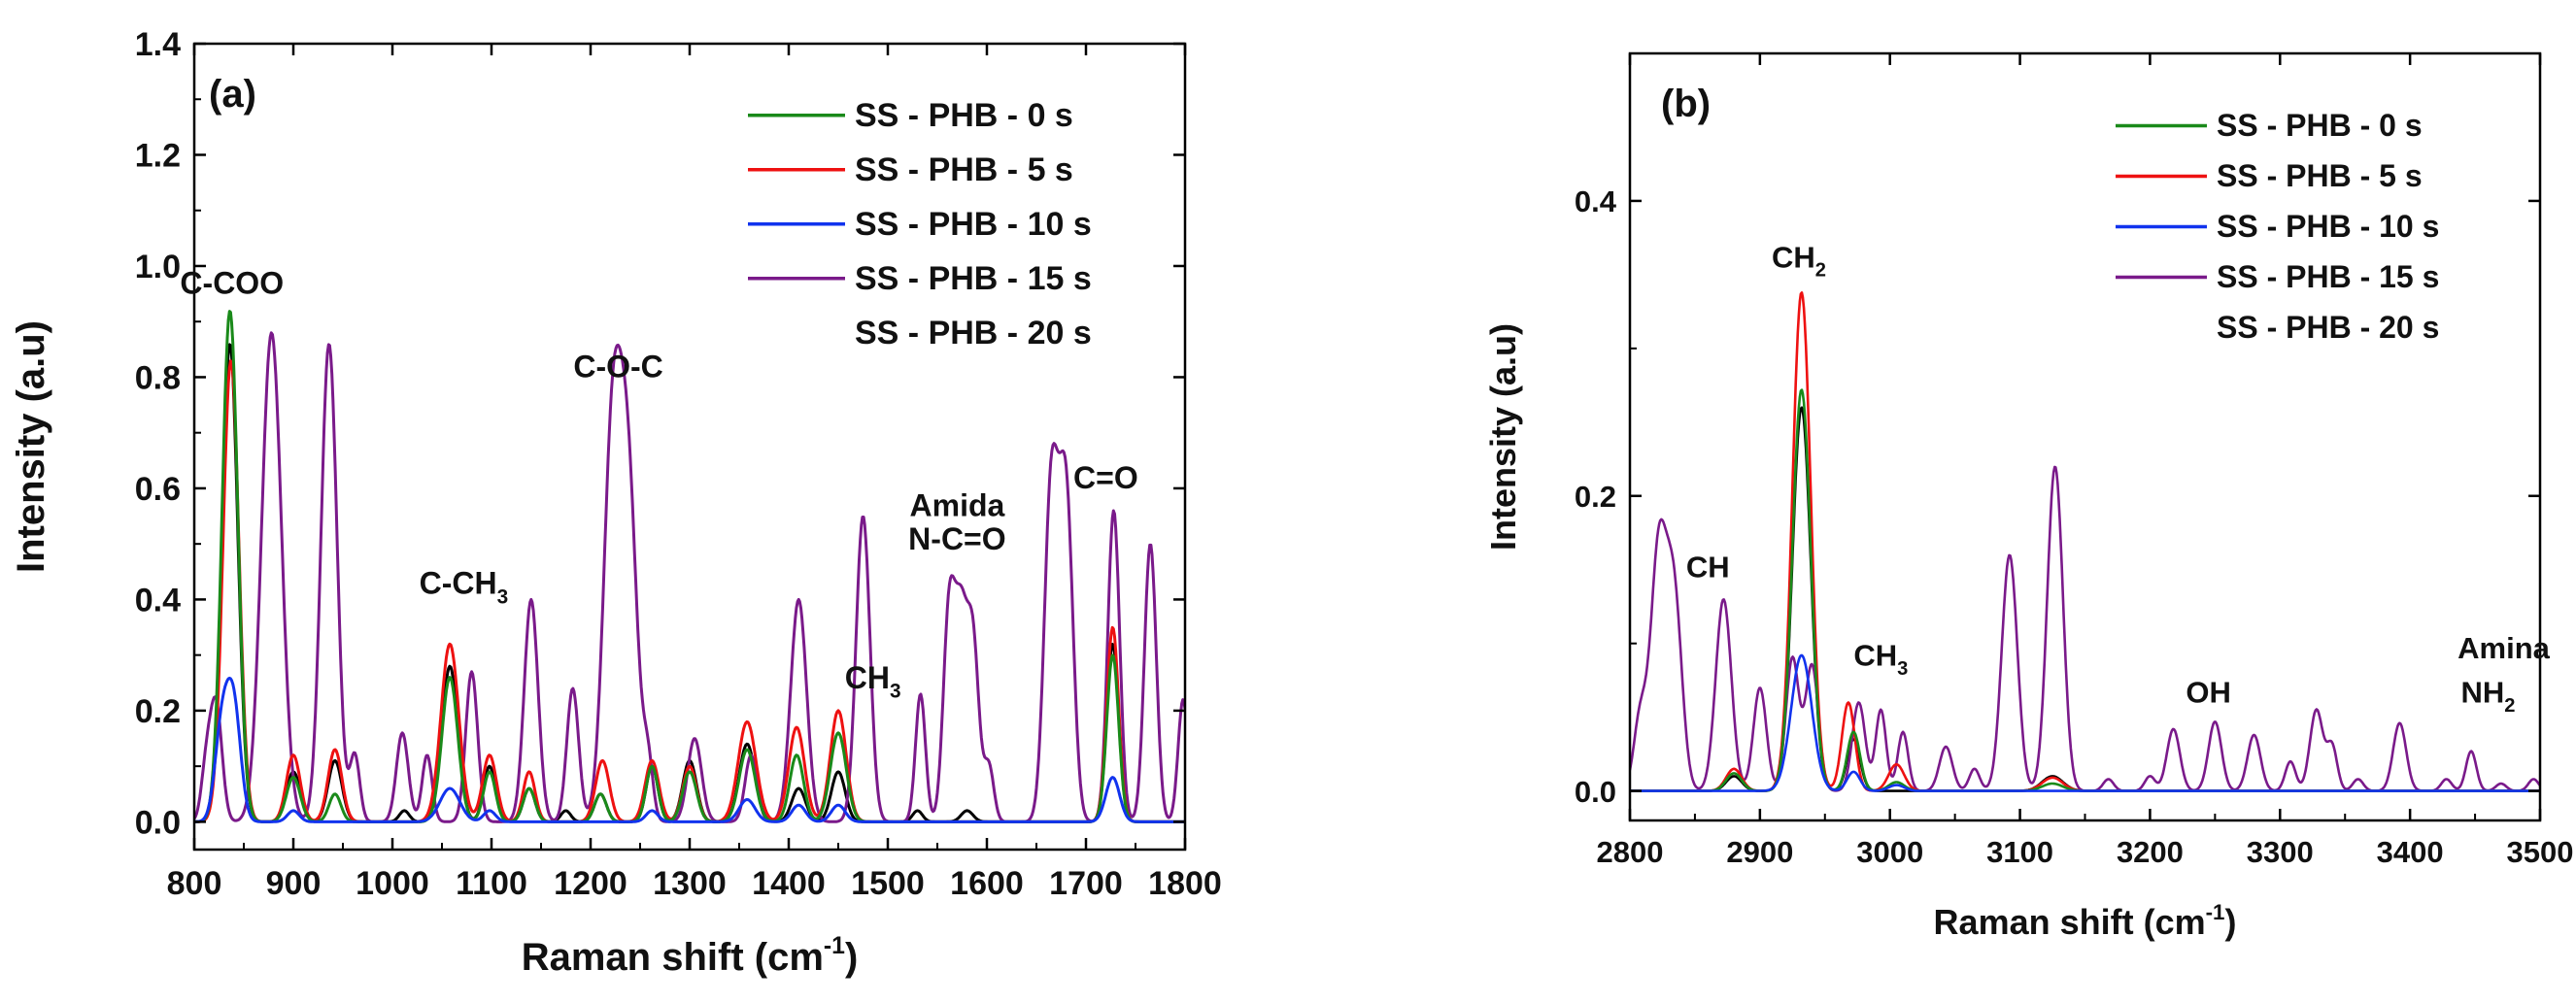 The image size is (2576, 1003). Describe the element at coordinates (1889, 852) in the screenshot. I see `x-tick-label: 3000` at that location.